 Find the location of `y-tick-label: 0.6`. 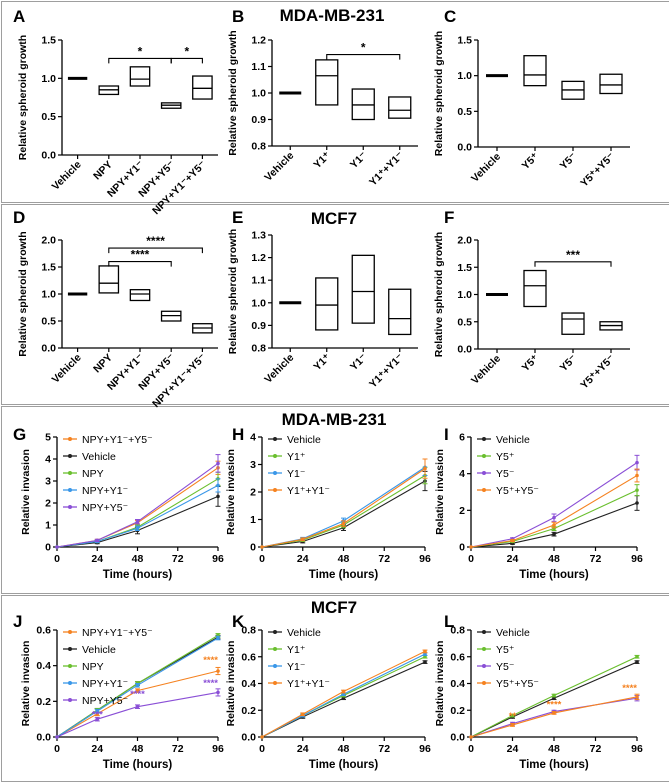

y-tick-label: 0.6 is located at coordinates (43, 631).